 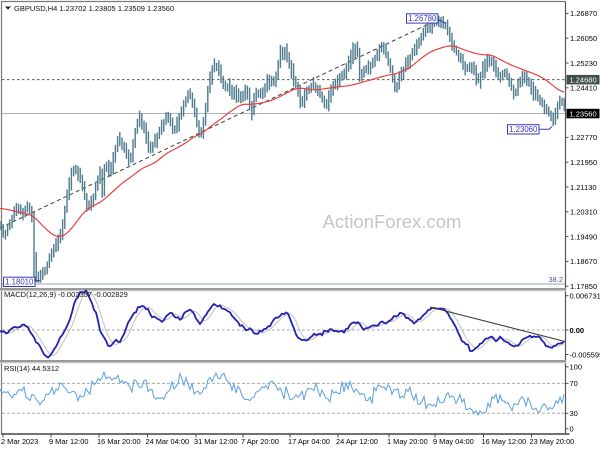 I want to click on svg-text:MACD(12,26,9) -0.002357 -0.002: MACD(12,26,9) -0.002357 -0.002829, so click(x=66, y=294).